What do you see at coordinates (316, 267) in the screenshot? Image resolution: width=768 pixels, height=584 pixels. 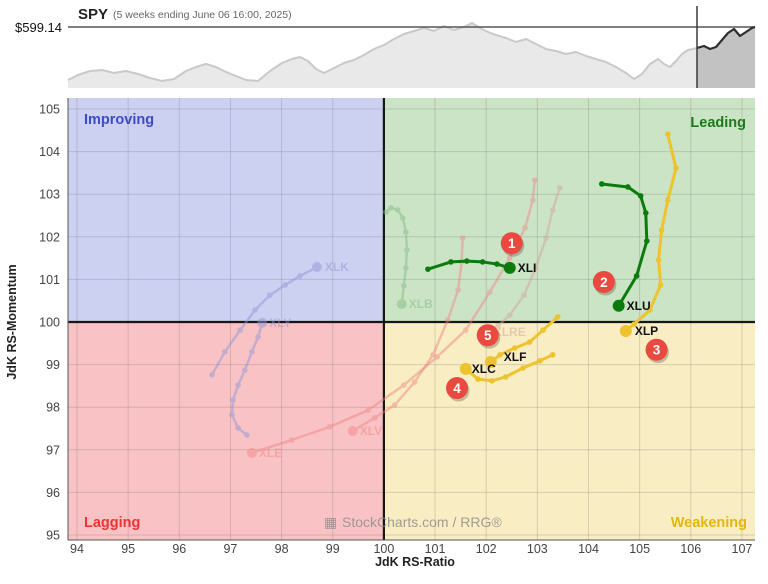 I see `ticker-dot-XLK` at bounding box center [316, 267].